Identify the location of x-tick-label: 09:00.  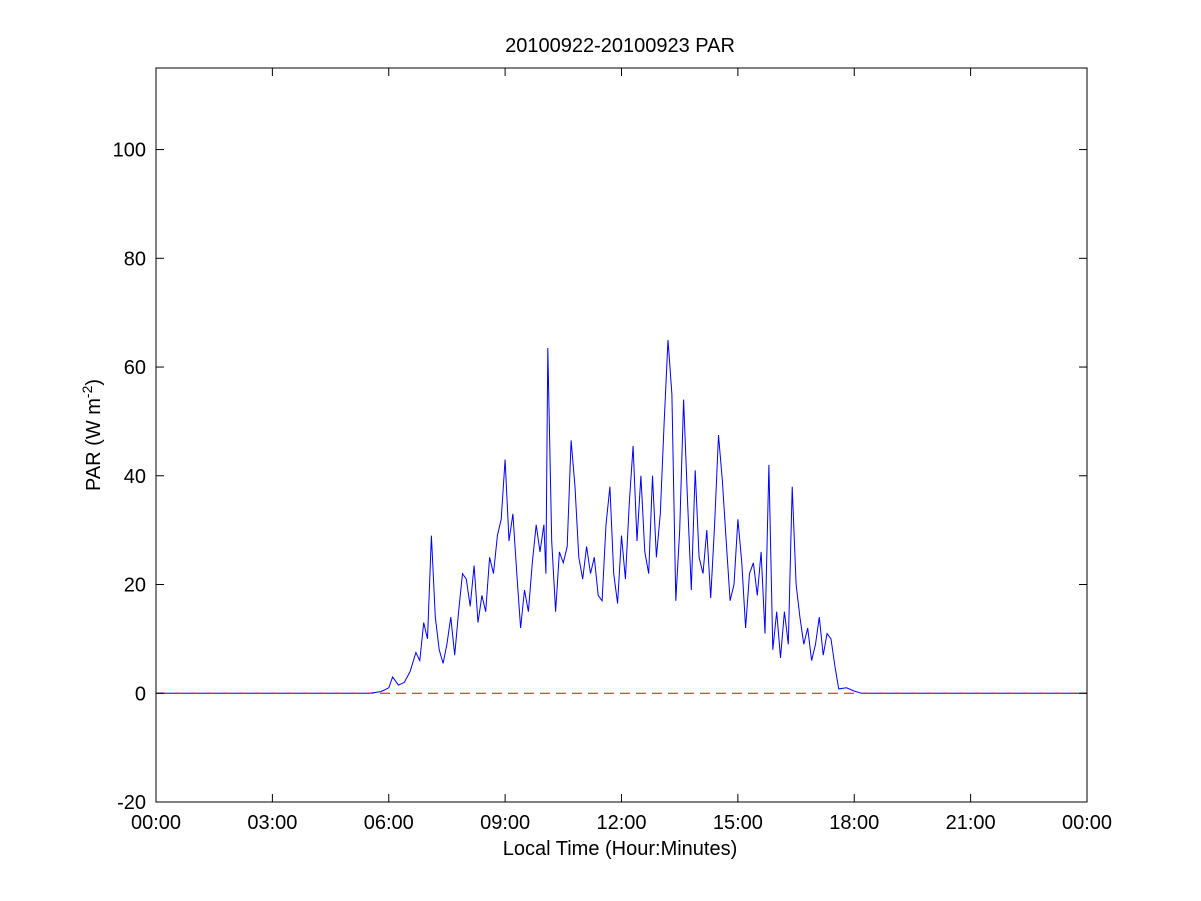
(505, 823).